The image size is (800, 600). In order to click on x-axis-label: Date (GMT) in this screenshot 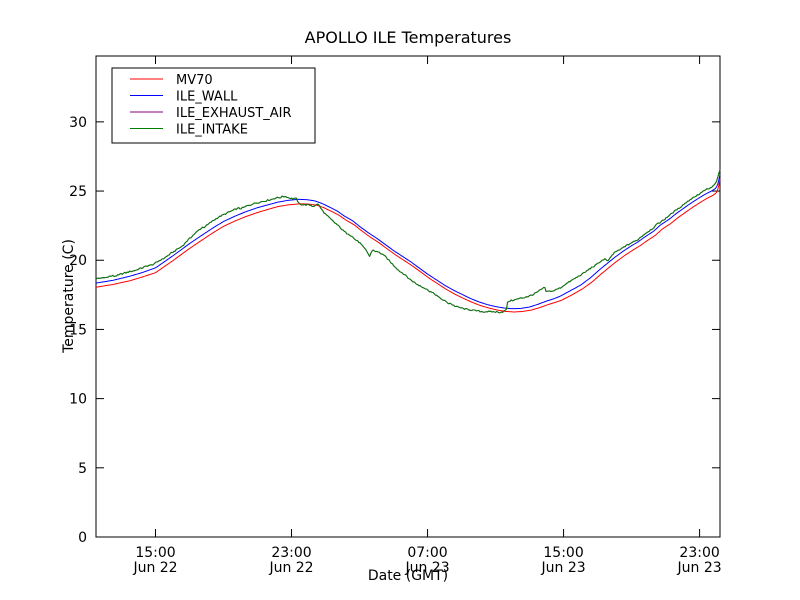, I will do `click(408, 576)`.